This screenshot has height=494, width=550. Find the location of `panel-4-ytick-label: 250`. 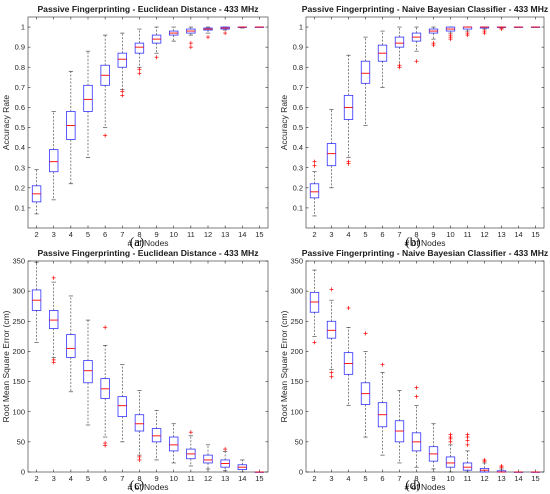

panel-4-ytick-label: 250 is located at coordinates (296, 321).